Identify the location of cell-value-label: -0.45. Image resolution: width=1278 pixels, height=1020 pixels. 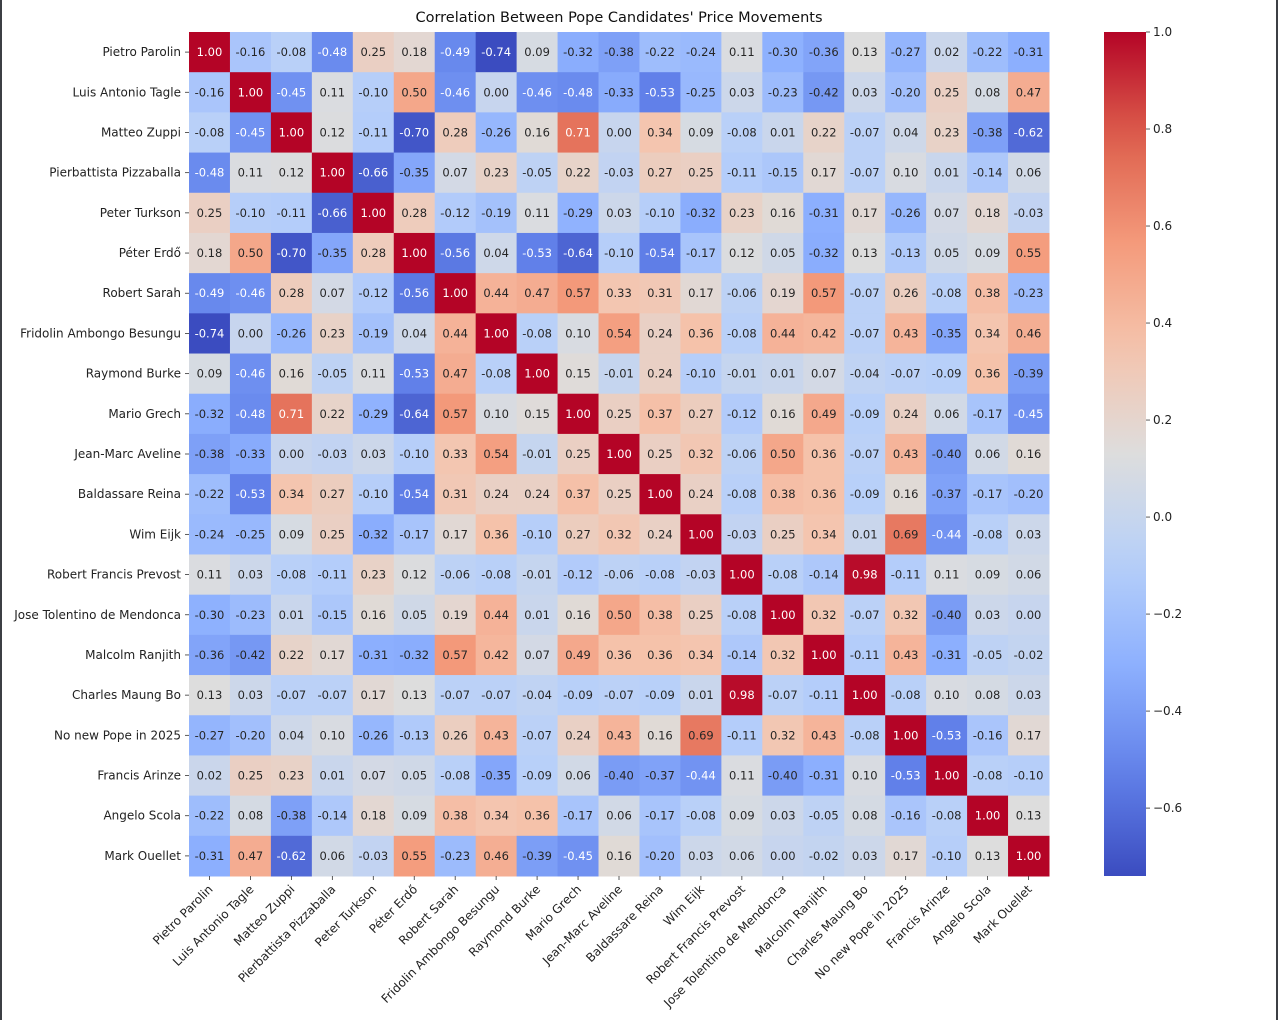
(1029, 414).